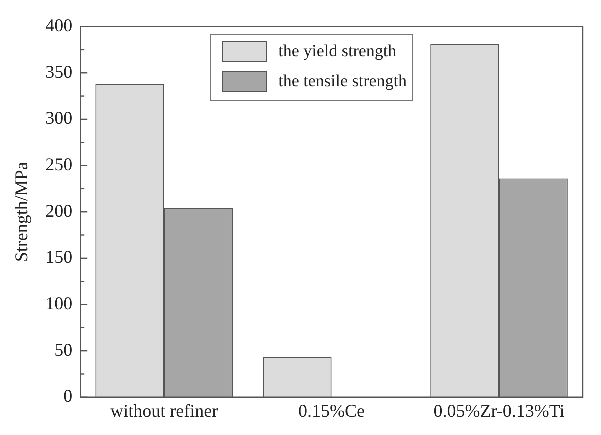 The image size is (601, 435). I want to click on x-tick-label: without refiner, so click(164, 410).